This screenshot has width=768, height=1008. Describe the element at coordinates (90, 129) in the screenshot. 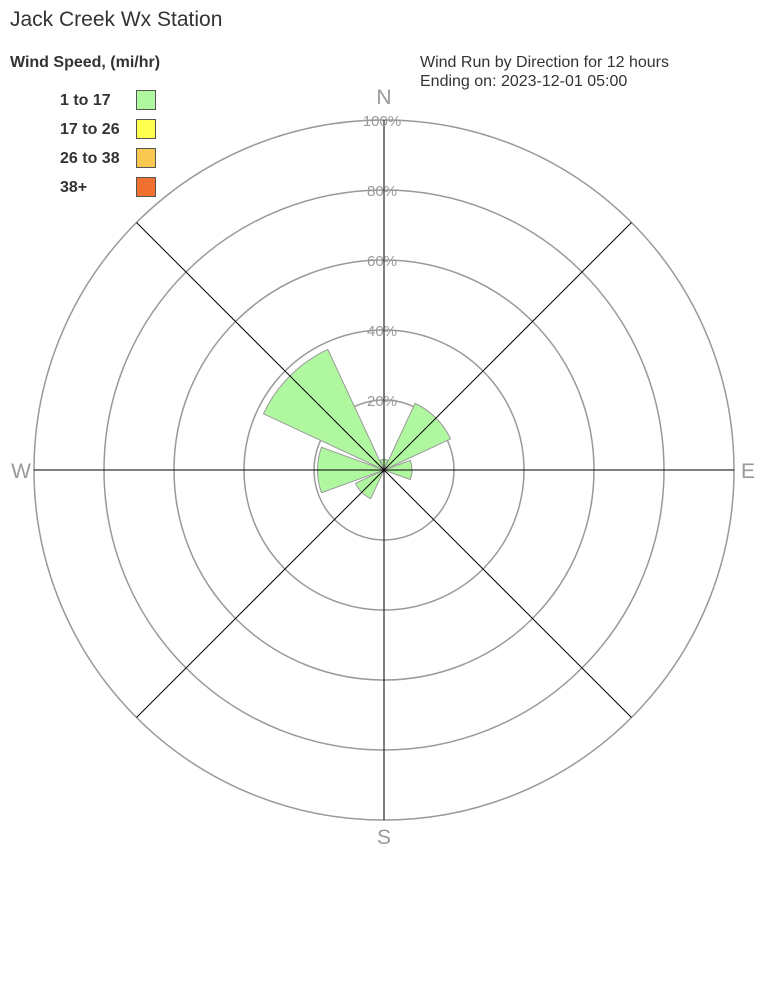

I see `legend-label: 17 to 26` at that location.